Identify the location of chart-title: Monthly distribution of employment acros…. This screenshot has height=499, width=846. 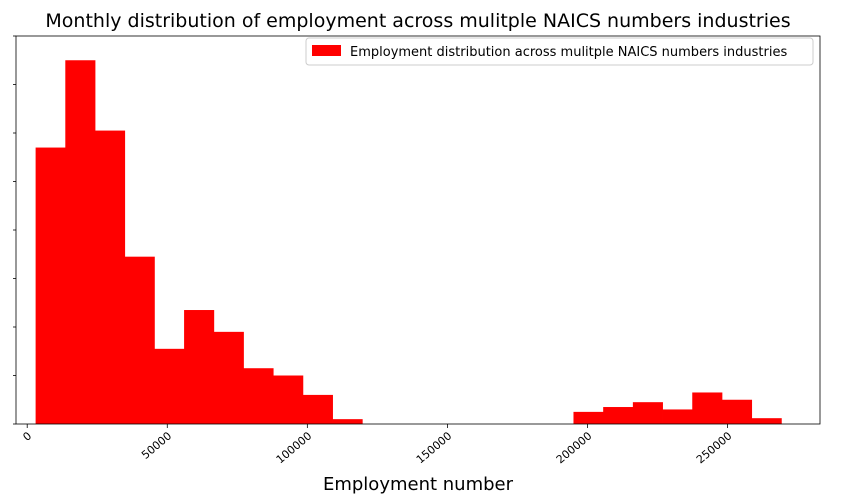
(417, 21).